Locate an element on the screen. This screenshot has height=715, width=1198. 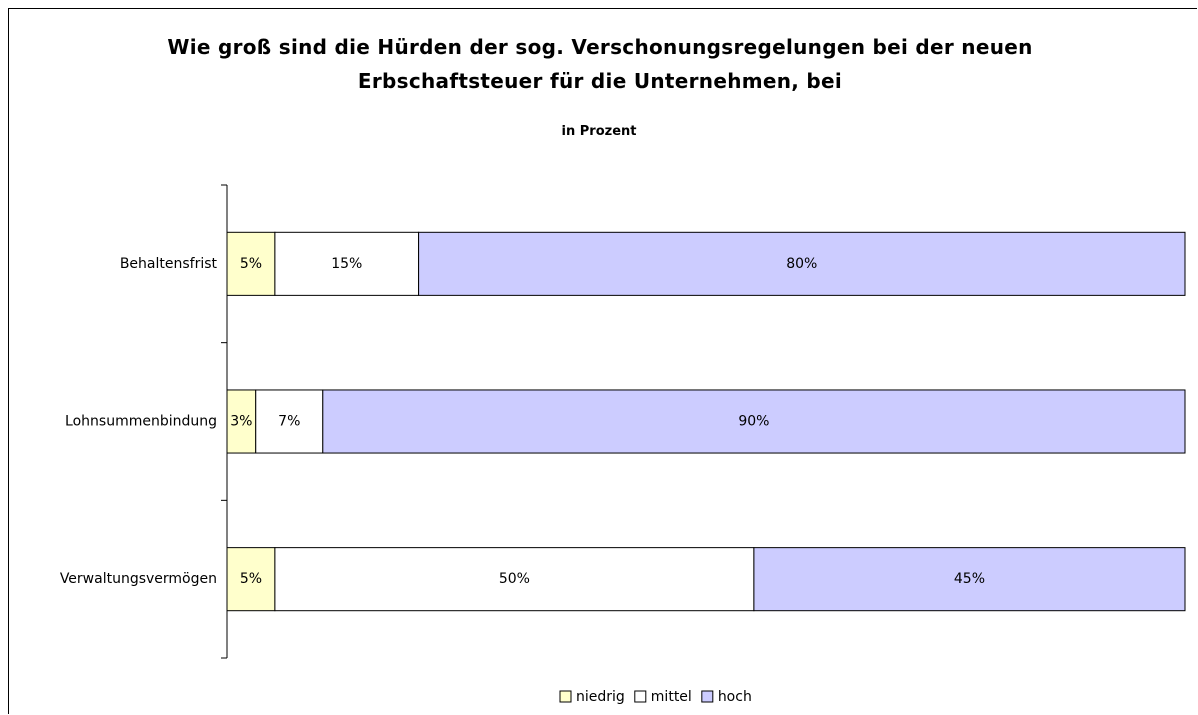
data-label: 15% is located at coordinates (346, 264).